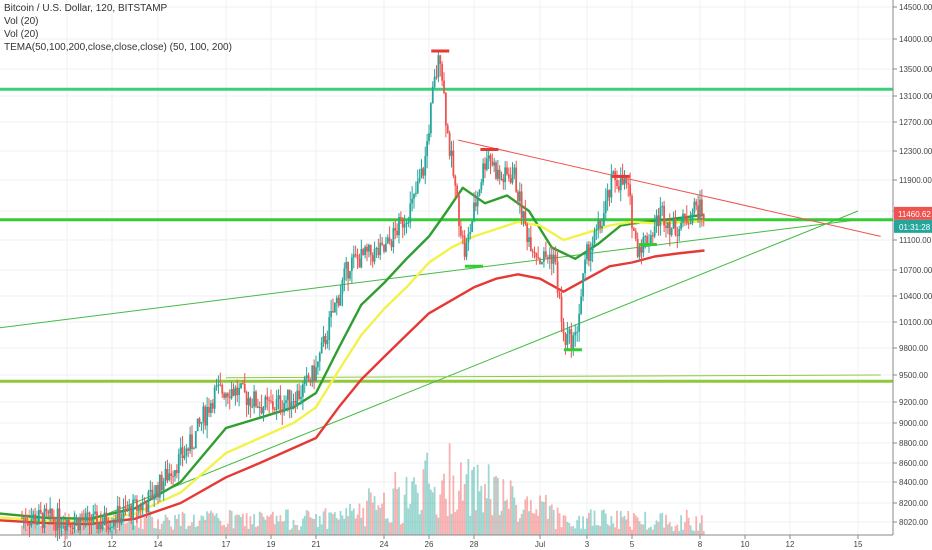 The height and width of the screenshot is (550, 932). Describe the element at coordinates (913, 522) in the screenshot. I see `y-tick-label: 8020.00` at that location.